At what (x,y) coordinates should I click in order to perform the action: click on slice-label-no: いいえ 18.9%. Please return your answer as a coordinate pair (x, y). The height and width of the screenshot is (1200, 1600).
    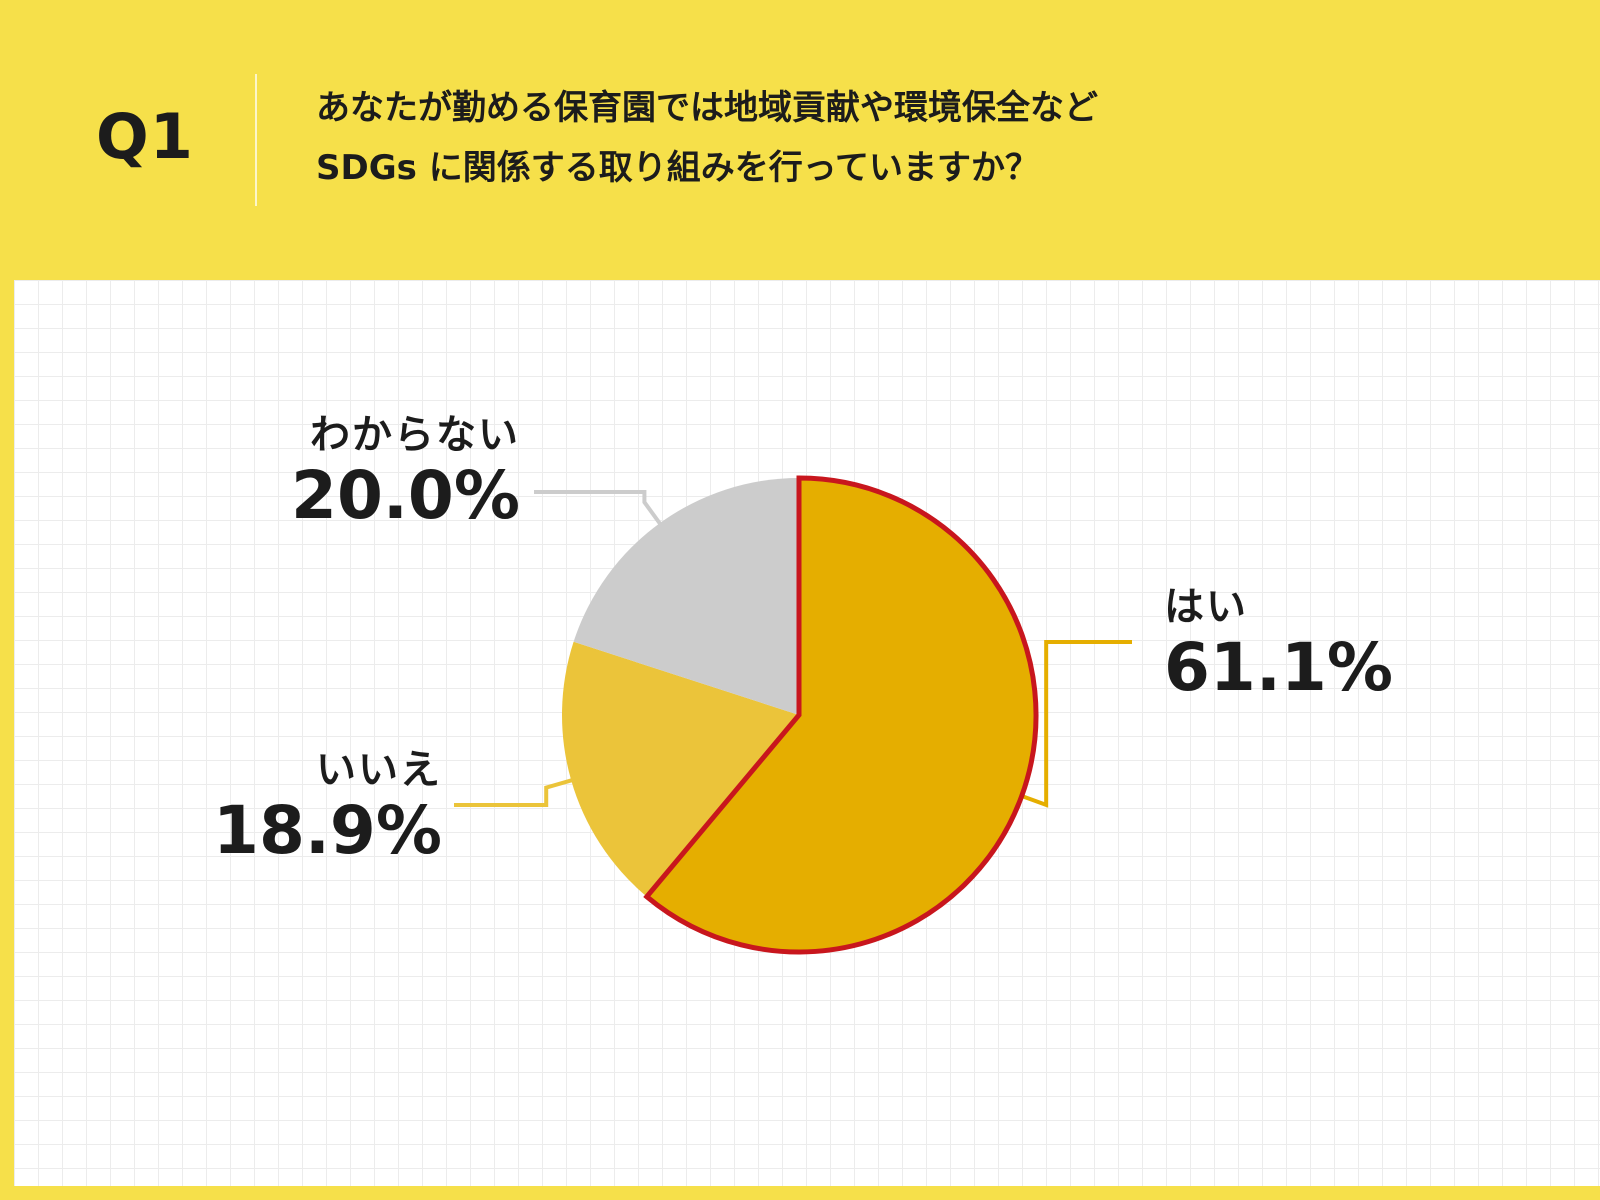
    Looking at the image, I should click on (318, 806).